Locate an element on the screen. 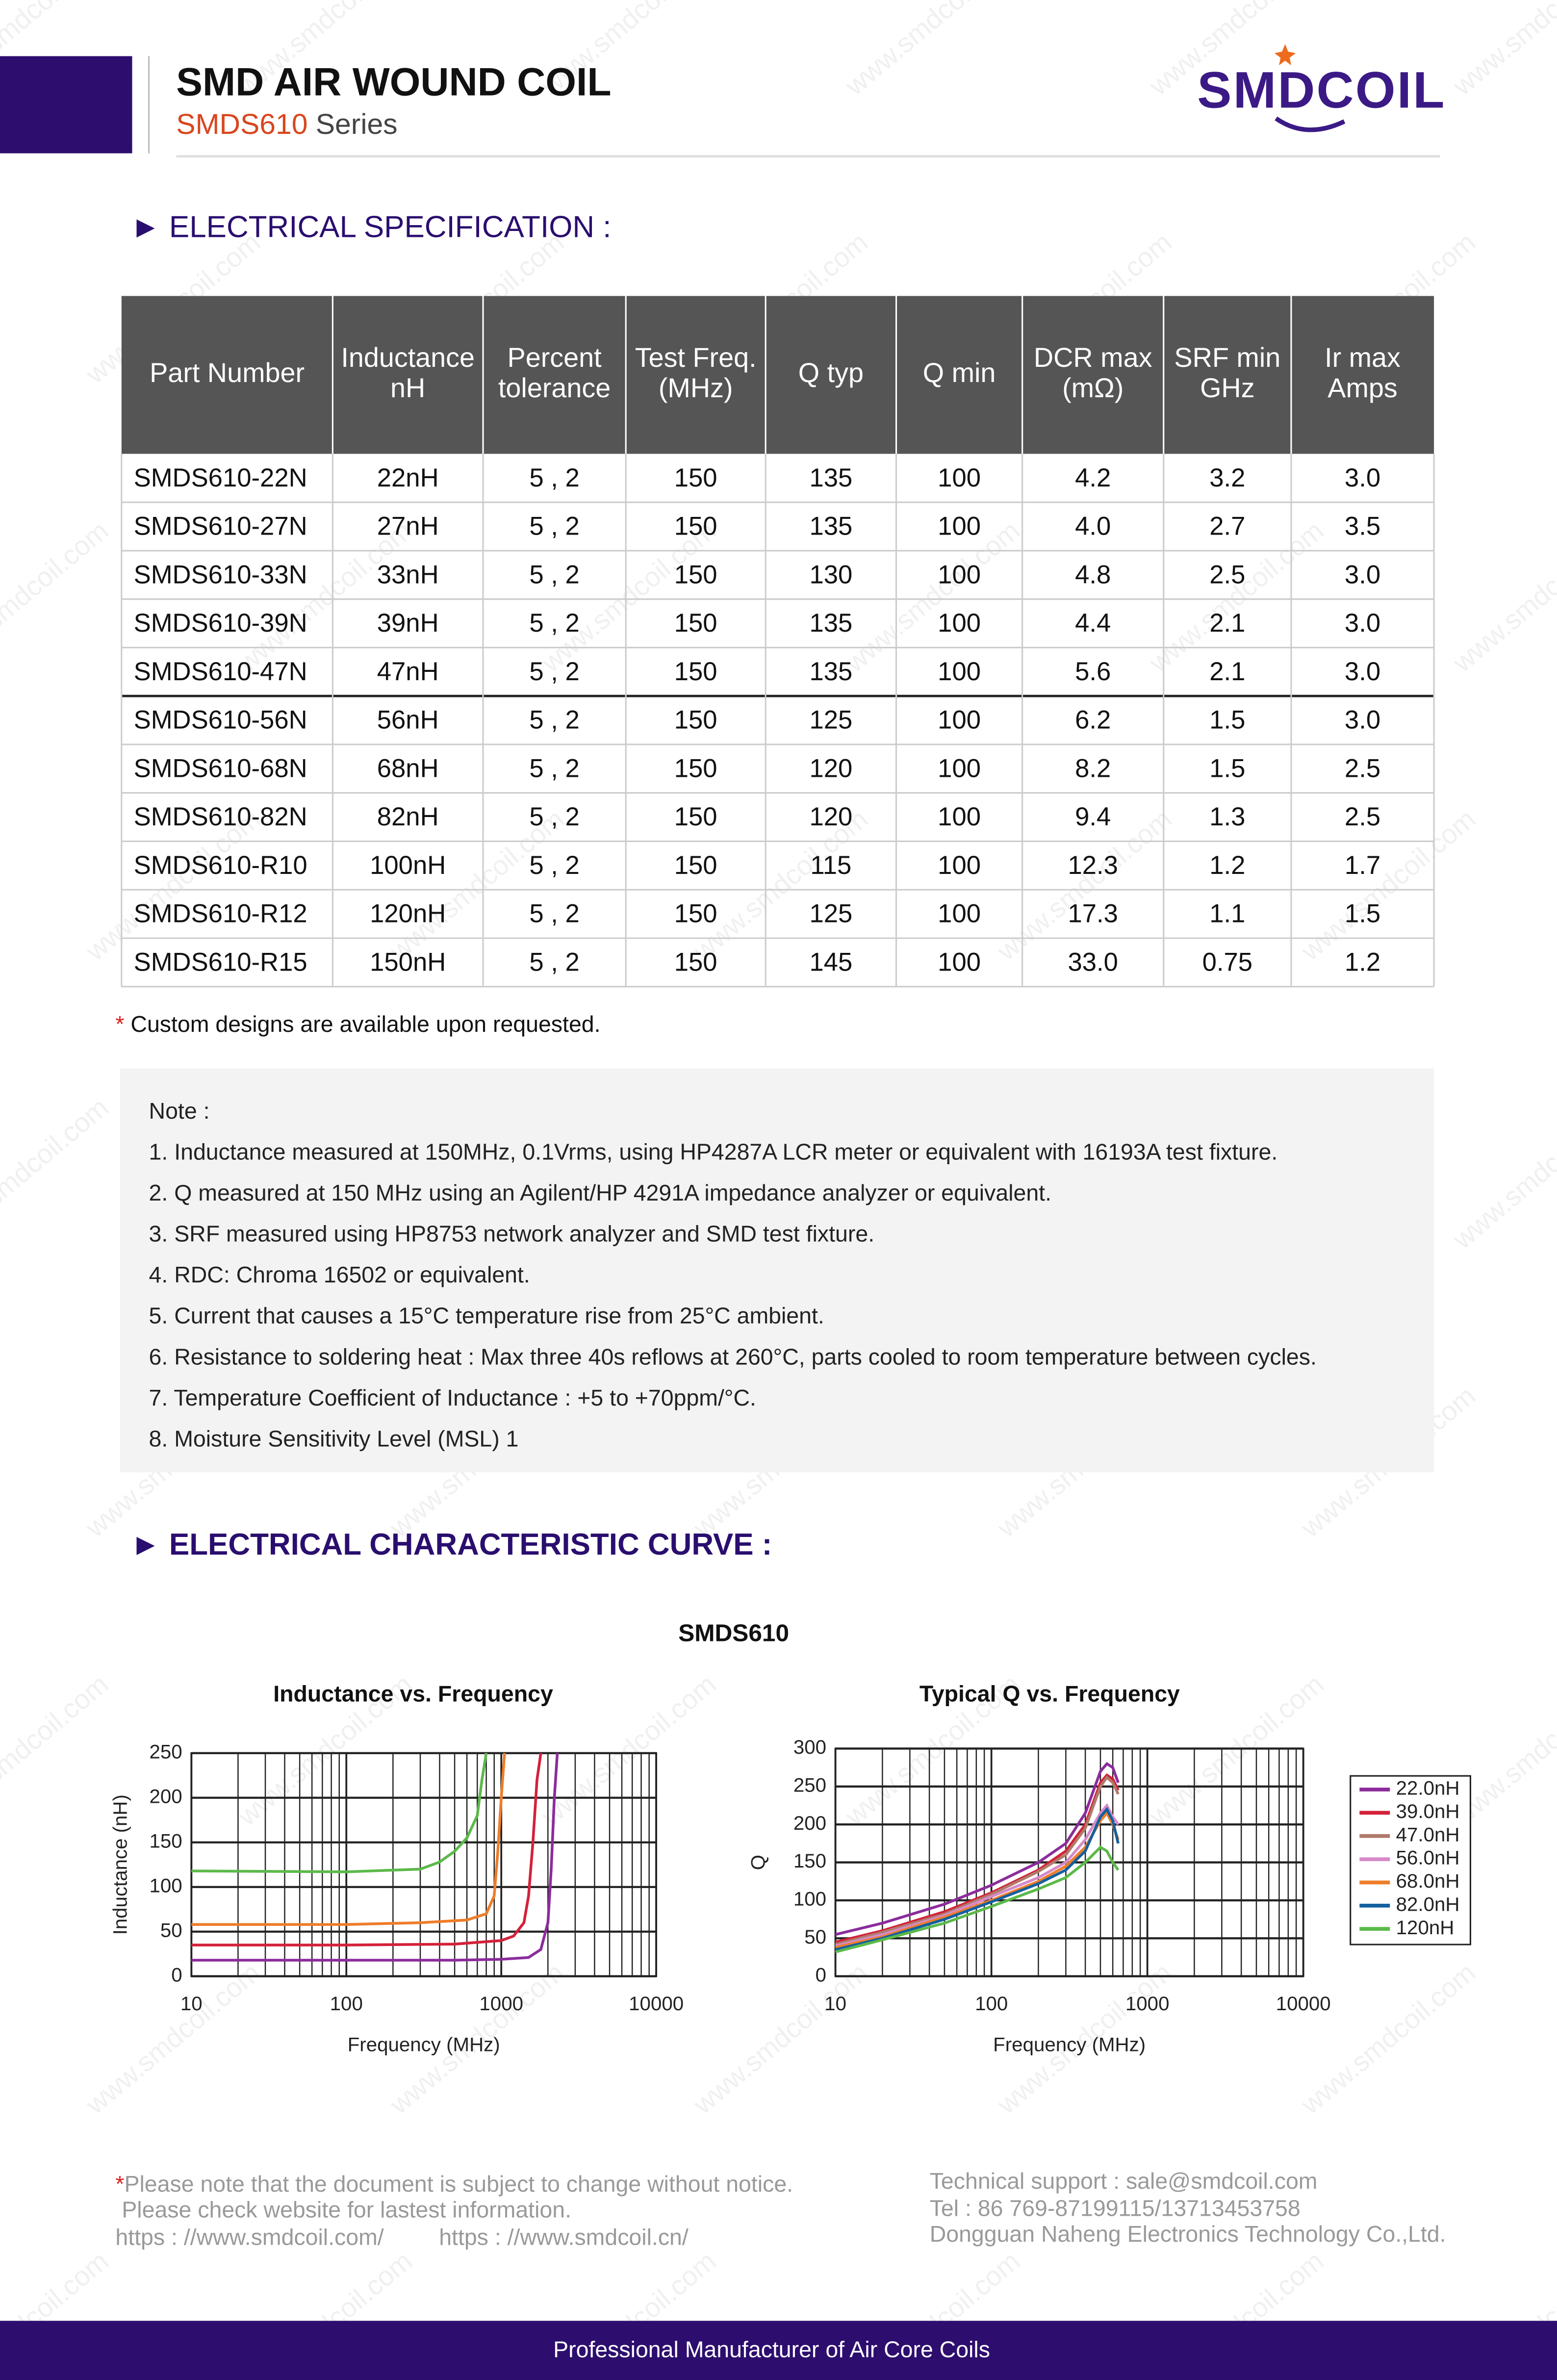 The height and width of the screenshot is (2380, 1557). table-cell: 2.1 is located at coordinates (1227, 623).